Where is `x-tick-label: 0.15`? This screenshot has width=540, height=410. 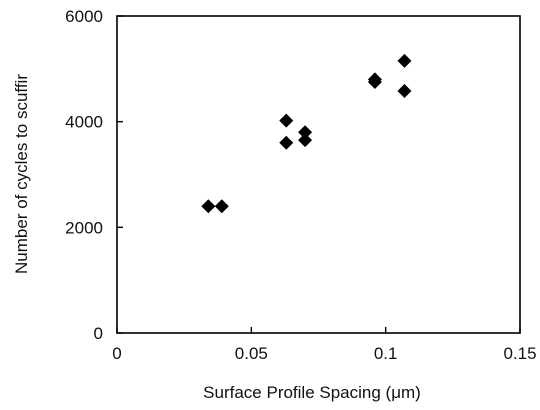
x-tick-label: 0.15 is located at coordinates (519, 353).